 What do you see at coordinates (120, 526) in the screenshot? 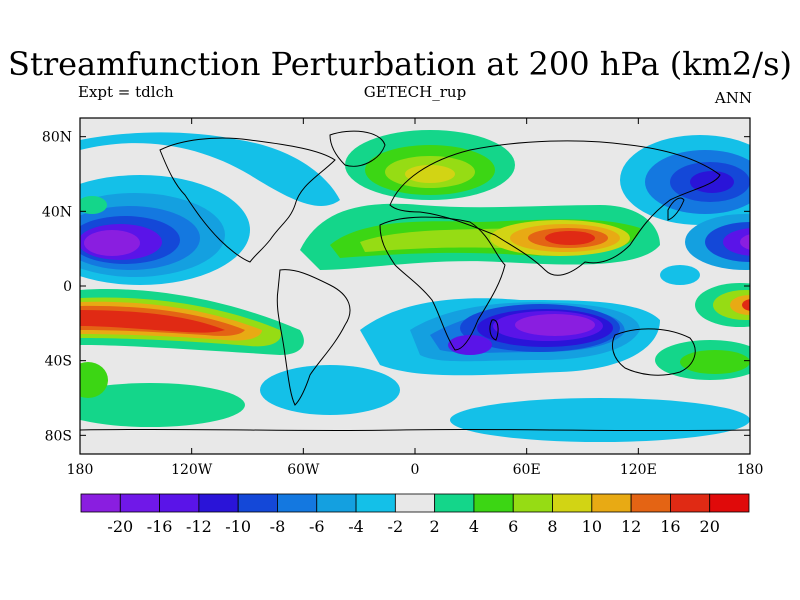
I see `colorbar-label: -20` at bounding box center [120, 526].